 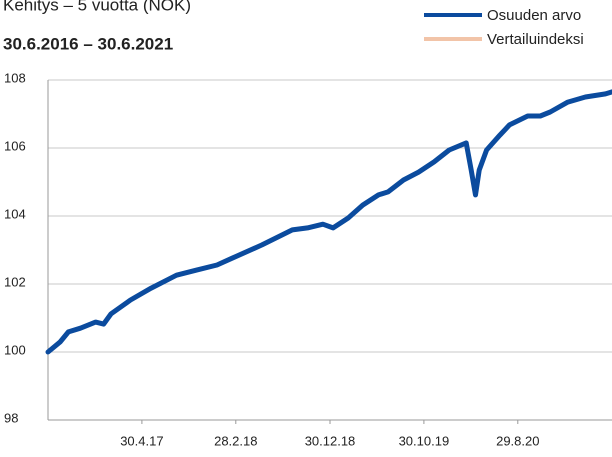 I want to click on chart-title: Kehitys – 5 vuotta (NOK), so click(x=97, y=7).